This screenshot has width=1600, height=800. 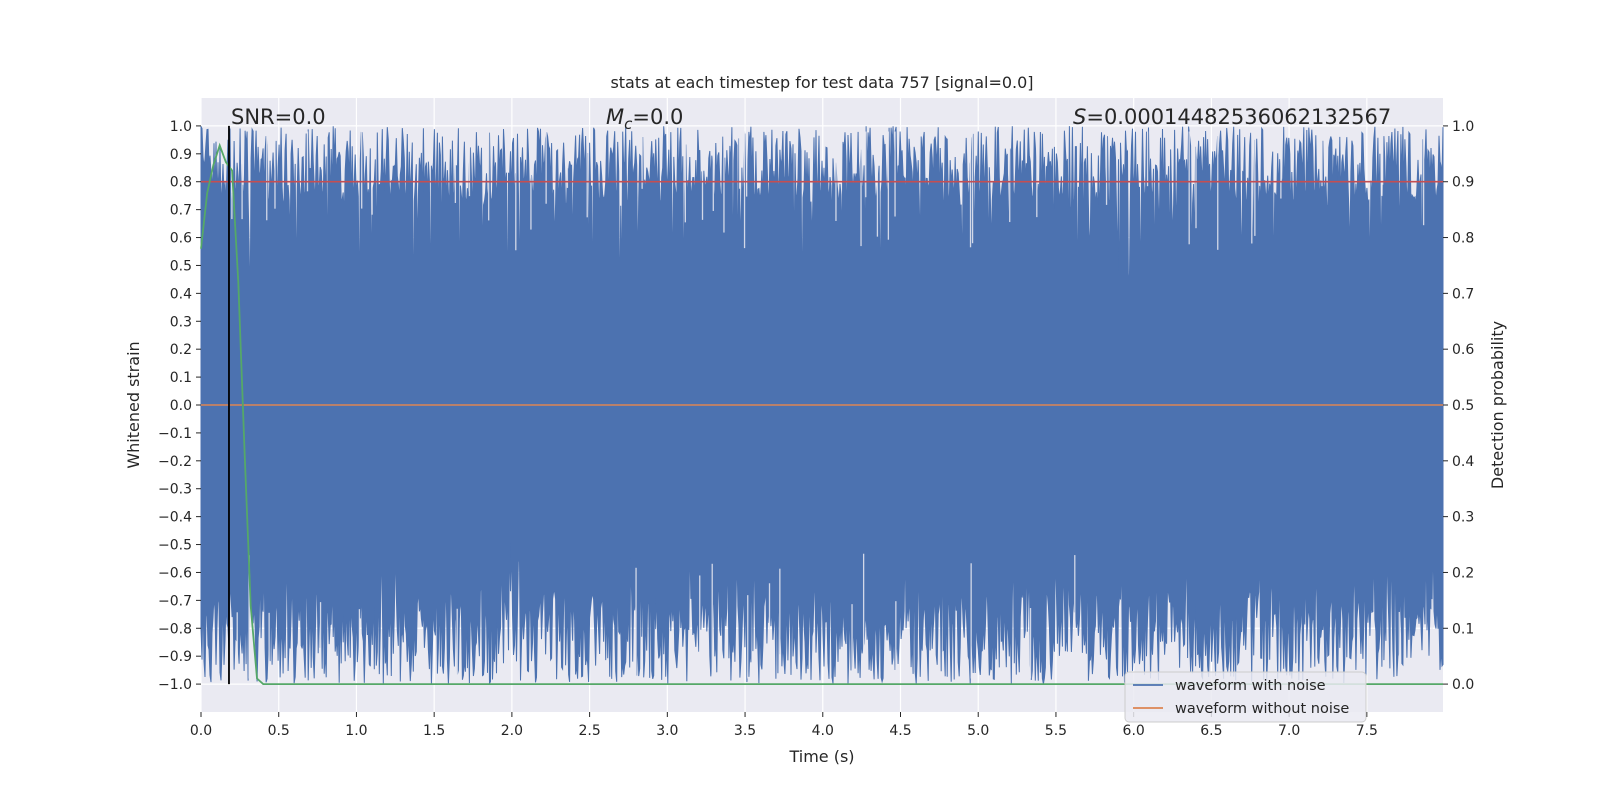 What do you see at coordinates (512, 731) in the screenshot?
I see `x-tick-label: 2.0` at bounding box center [512, 731].